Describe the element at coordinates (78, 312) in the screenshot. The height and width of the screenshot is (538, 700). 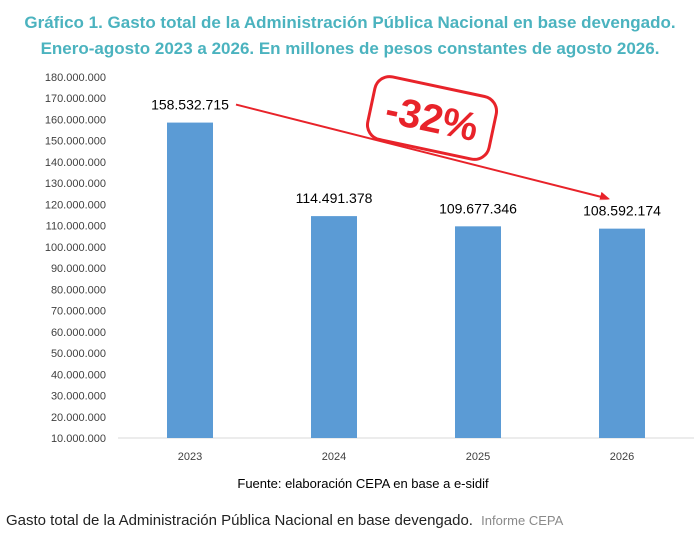
I see `y-tick-label: 70.000.000` at that location.